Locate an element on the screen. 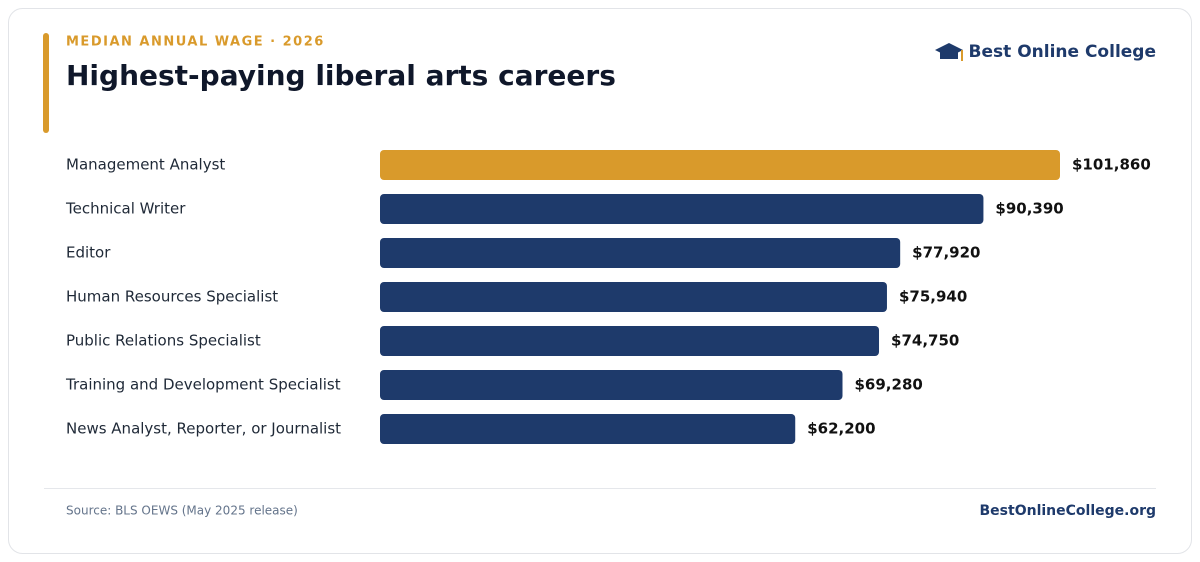 The image size is (1200, 562). category-label: Technical Writer is located at coordinates (125, 209).